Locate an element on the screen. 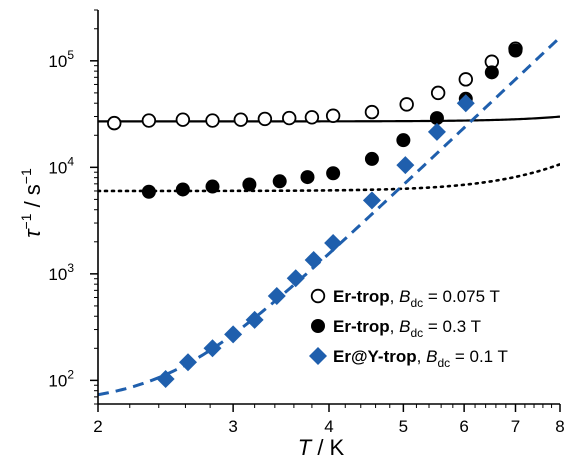 The image size is (568, 466). x-tick-label: 3 is located at coordinates (232, 426).